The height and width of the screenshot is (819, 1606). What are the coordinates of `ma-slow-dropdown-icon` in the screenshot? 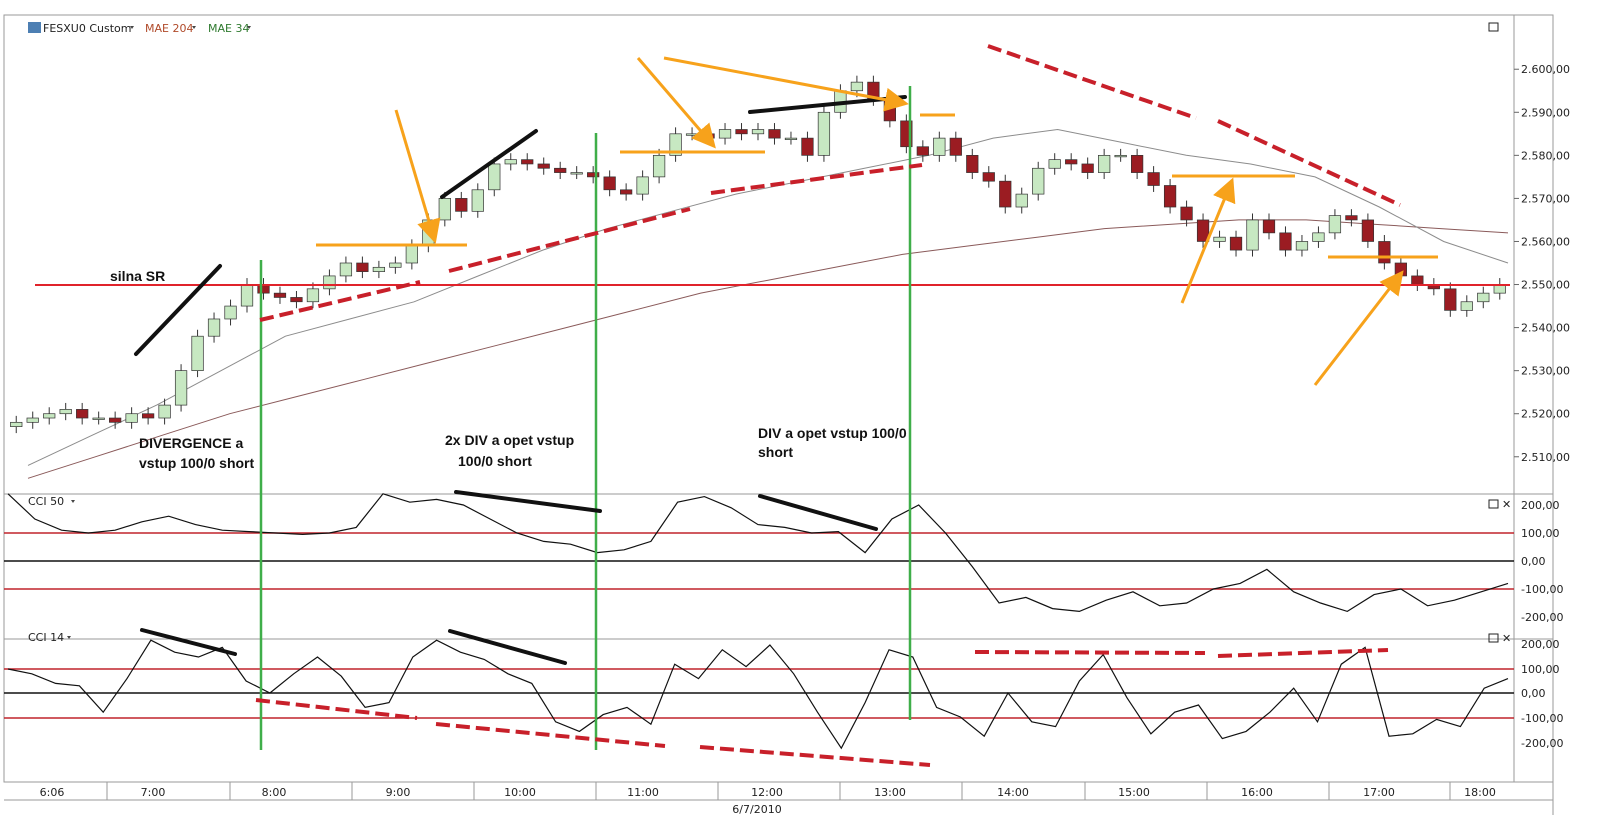 It's located at (194, 27).